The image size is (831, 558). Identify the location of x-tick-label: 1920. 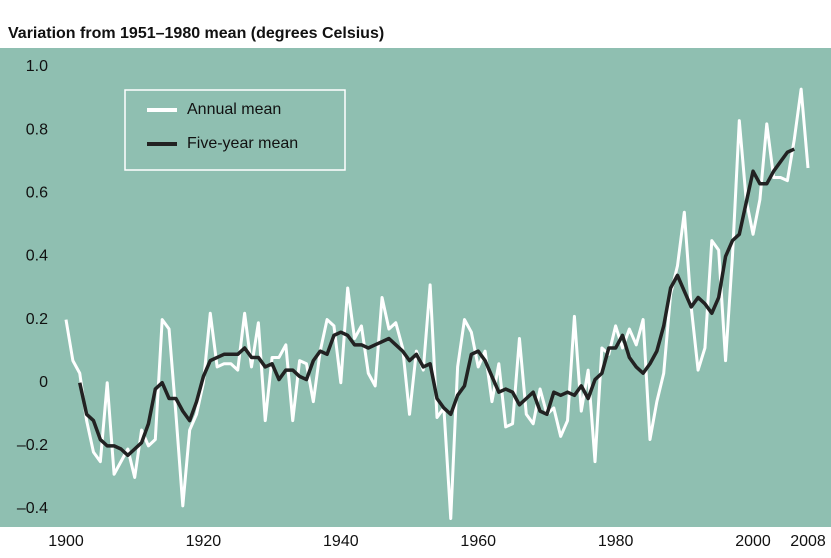
(204, 541).